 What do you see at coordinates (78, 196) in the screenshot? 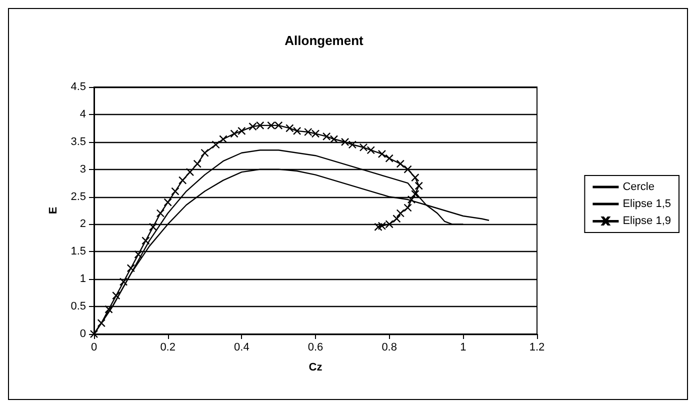
I see `y-tick-label: 2.5` at bounding box center [78, 196].